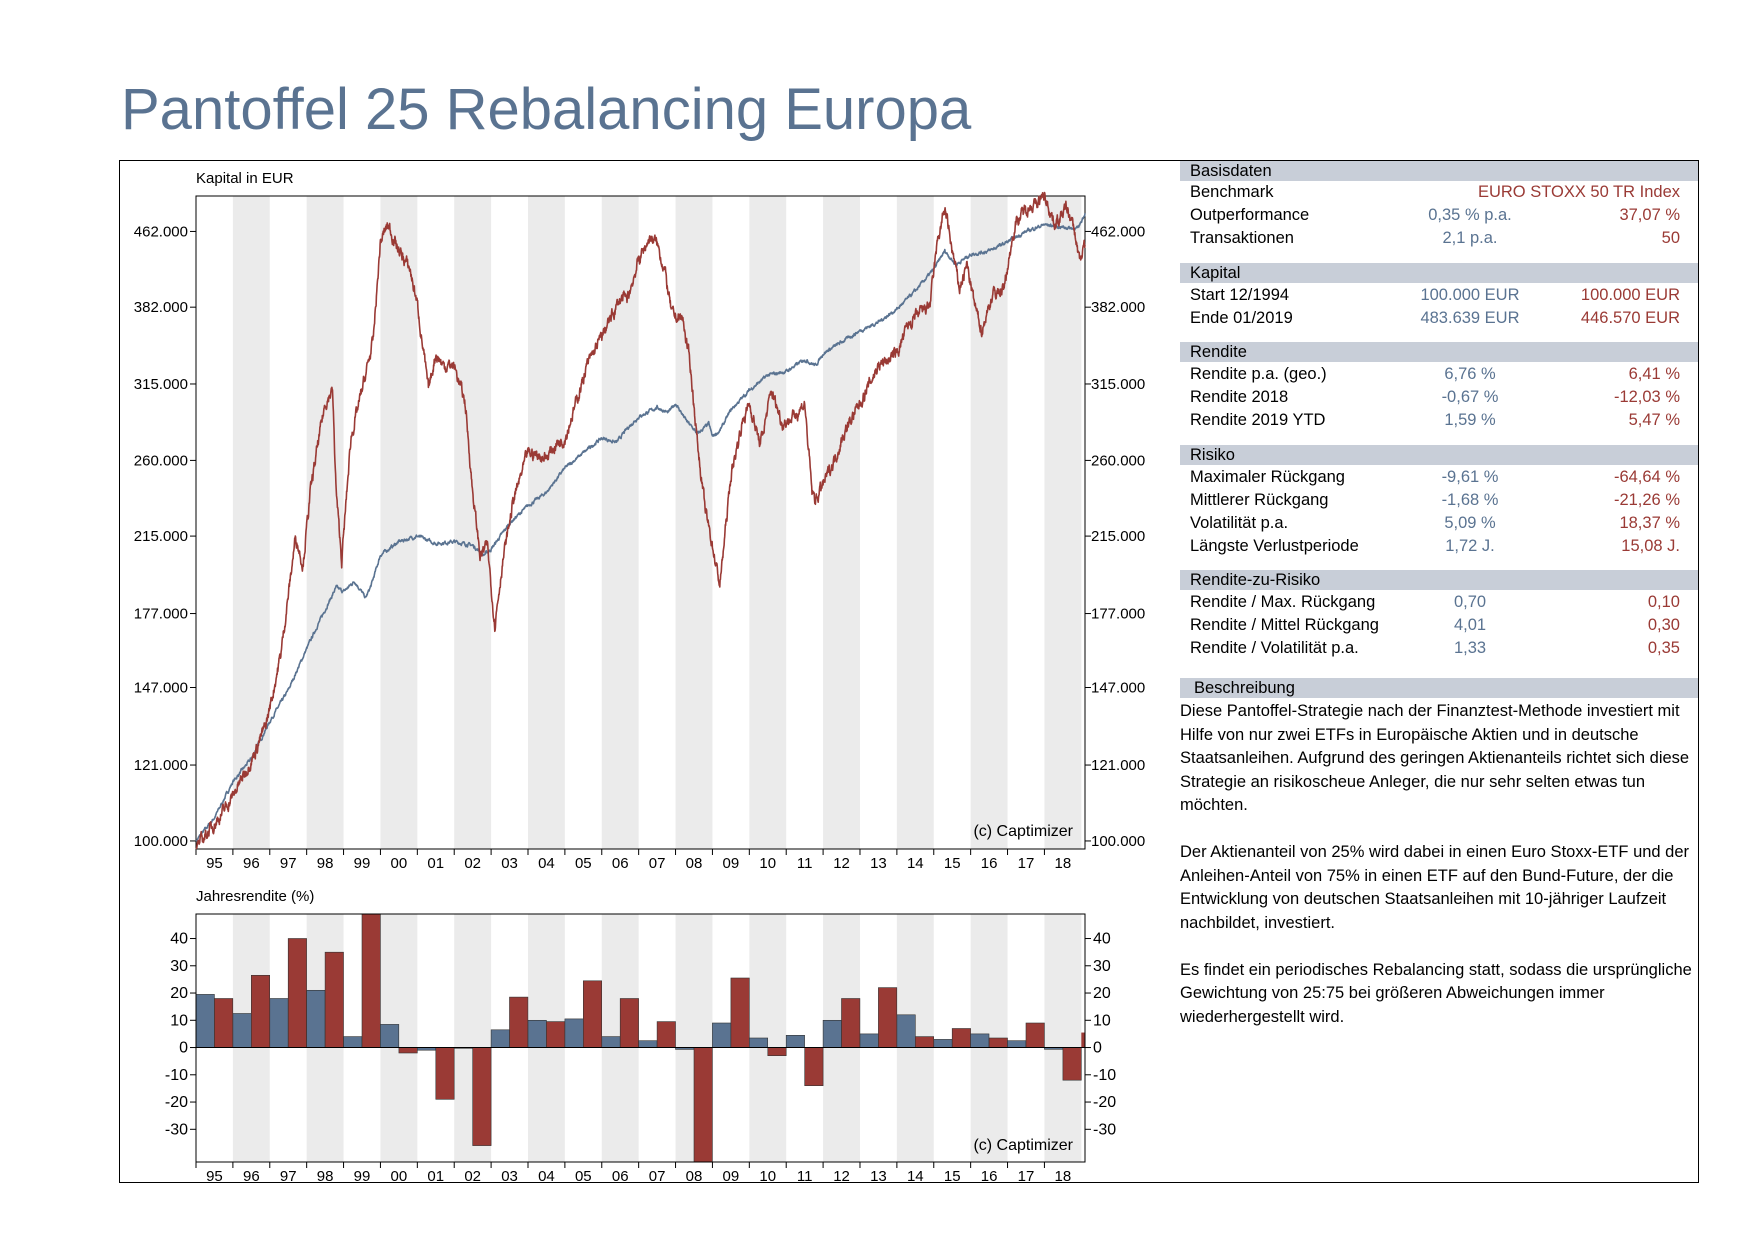  What do you see at coordinates (1104, 1102) in the screenshot?
I see `y-tick-label: -20` at bounding box center [1104, 1102].